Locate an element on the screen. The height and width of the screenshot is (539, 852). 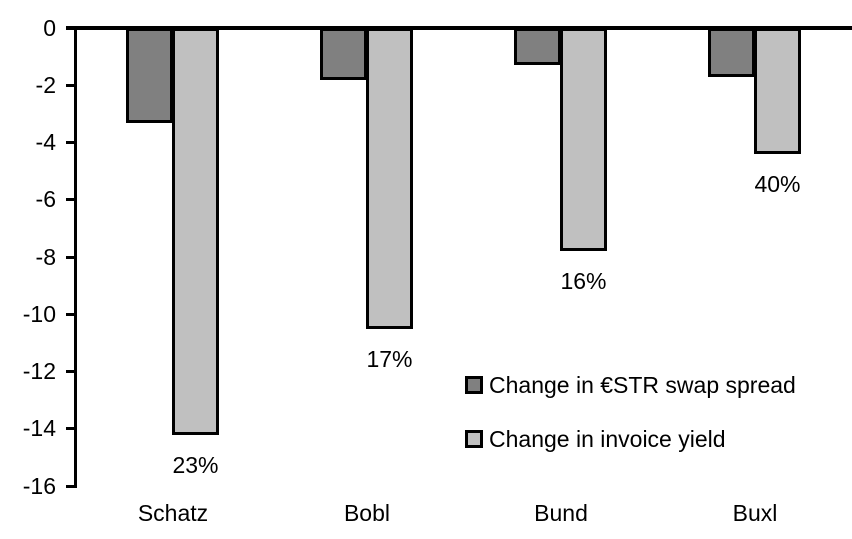
category-label-schatz: Schatz is located at coordinates (173, 513).